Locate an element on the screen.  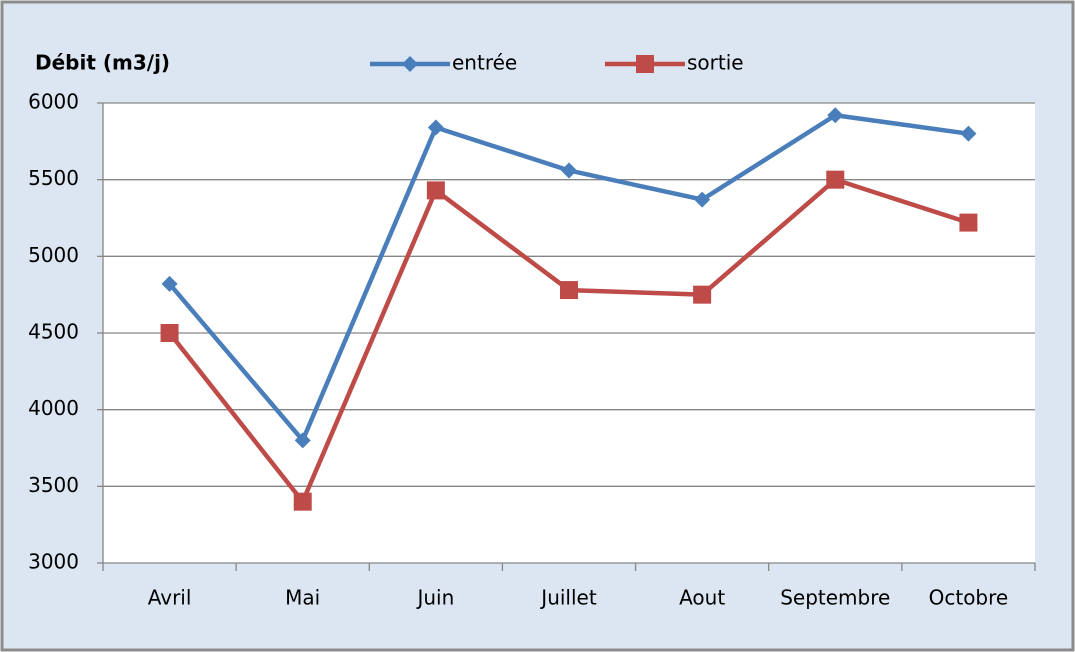
y-tick-label: 6000 is located at coordinates (53, 102).